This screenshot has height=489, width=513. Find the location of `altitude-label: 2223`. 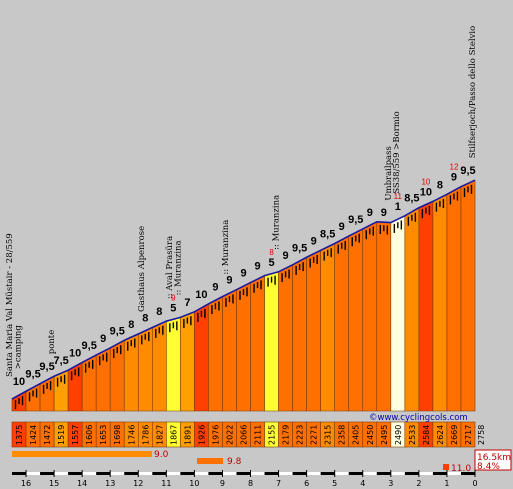

altitude-label: 2223 is located at coordinates (300, 435).